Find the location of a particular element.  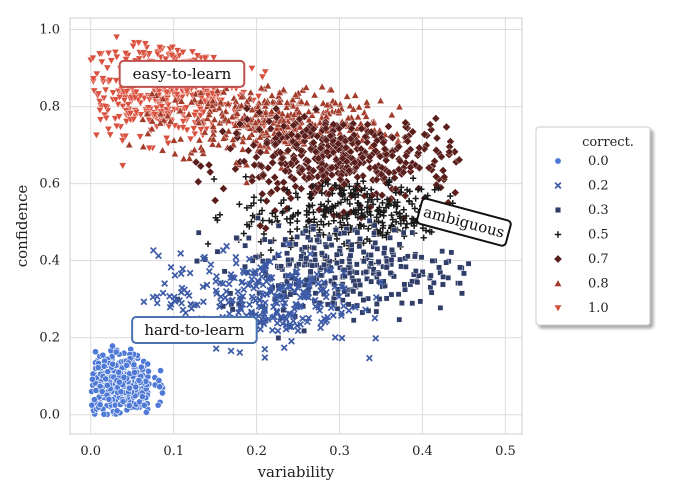

y-axis-ticks: 0.0 0.2 0.4 0.6 0.8 1.0 is located at coordinates (49, 223).